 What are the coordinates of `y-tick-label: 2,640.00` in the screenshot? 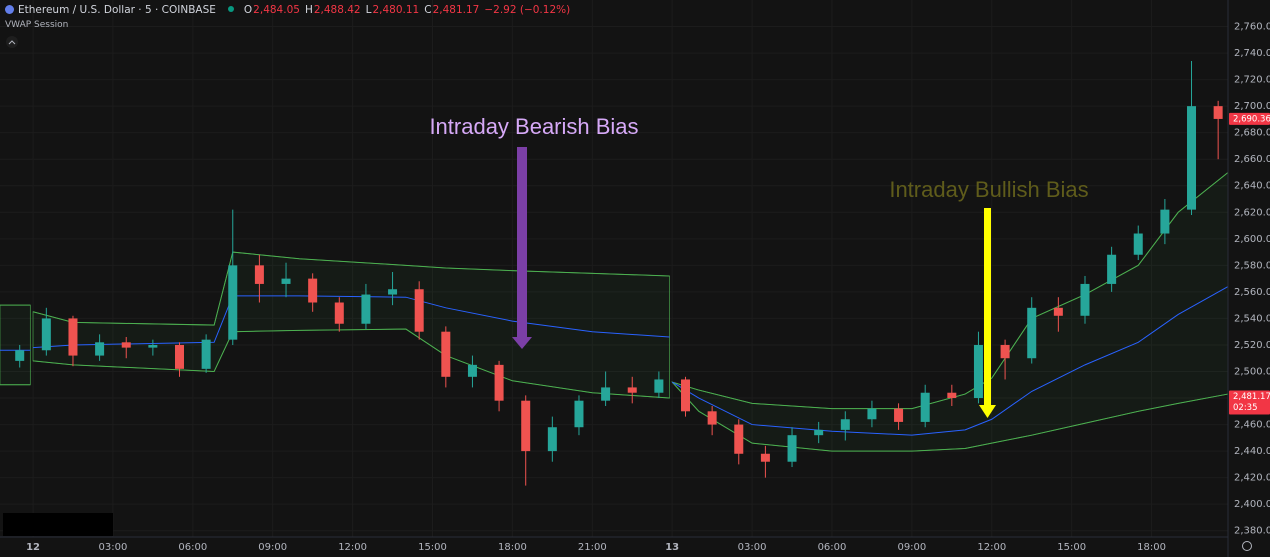 It's located at (1252, 186).